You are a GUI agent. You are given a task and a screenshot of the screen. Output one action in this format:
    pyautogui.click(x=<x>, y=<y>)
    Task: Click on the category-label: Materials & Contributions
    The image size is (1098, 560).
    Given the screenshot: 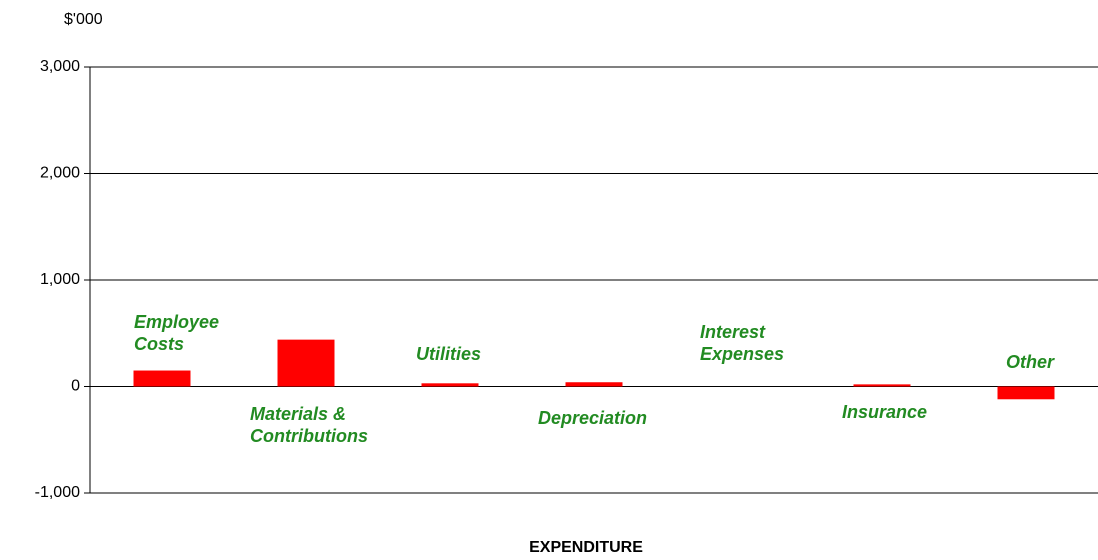 What is the action you would take?
    pyautogui.click(x=309, y=425)
    